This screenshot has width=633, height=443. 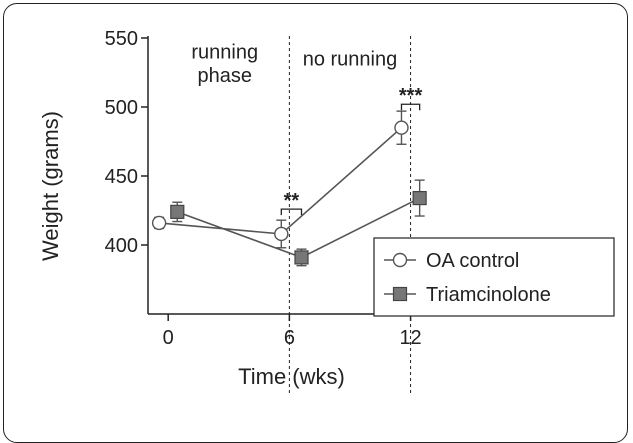 I want to click on y-axis-title: Weight (grams), so click(x=50, y=186).